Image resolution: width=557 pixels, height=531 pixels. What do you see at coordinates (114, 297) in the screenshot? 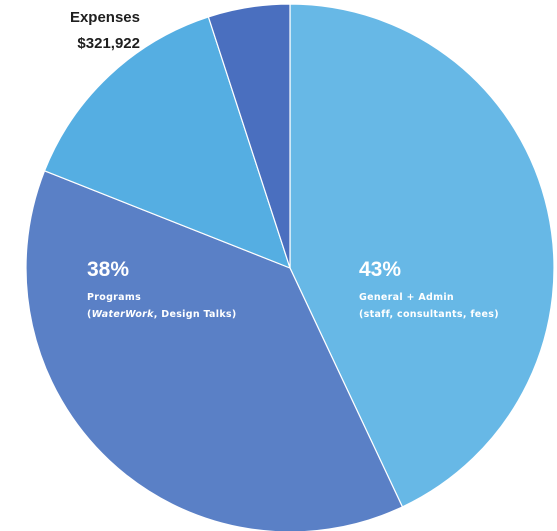
I see `slice-label-programs-name: Programs` at bounding box center [114, 297].